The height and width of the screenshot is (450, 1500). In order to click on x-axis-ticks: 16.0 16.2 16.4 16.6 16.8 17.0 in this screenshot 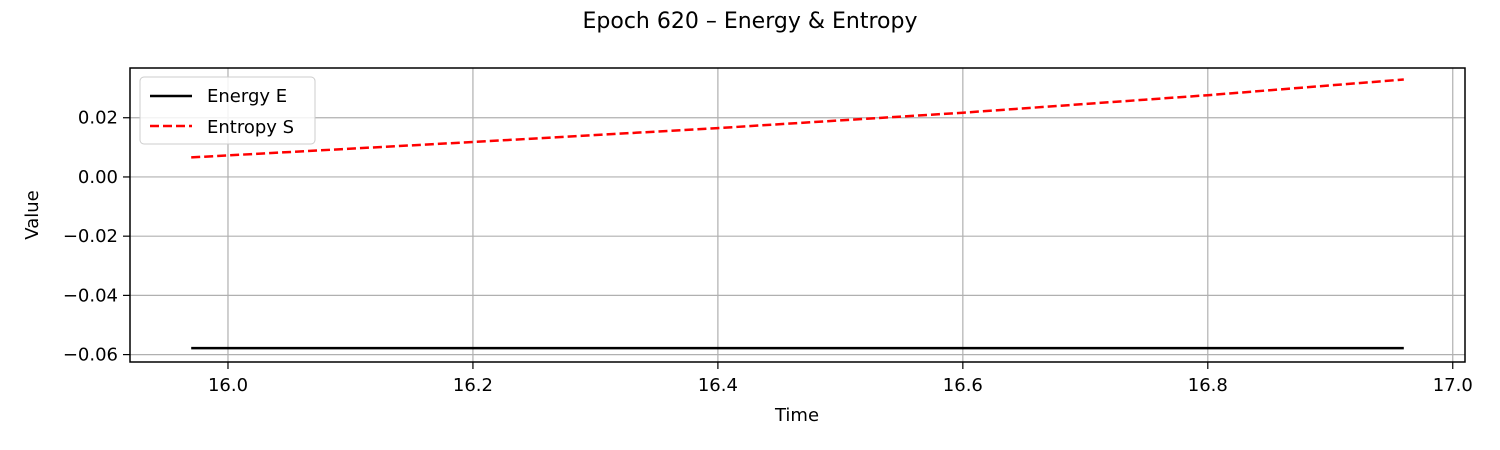, I will do `click(840, 379)`.